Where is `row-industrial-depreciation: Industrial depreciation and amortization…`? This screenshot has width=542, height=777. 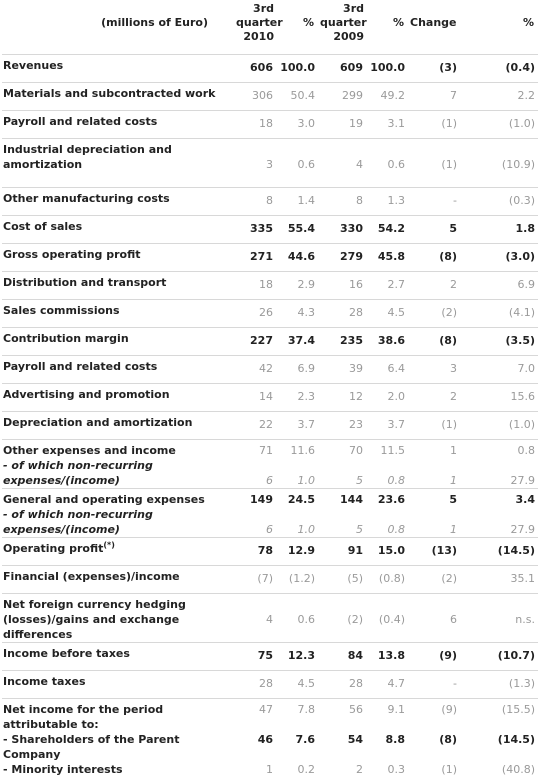
row-industrial-depreciation: Industrial depreciation and amortization… is located at coordinates (270, 162).